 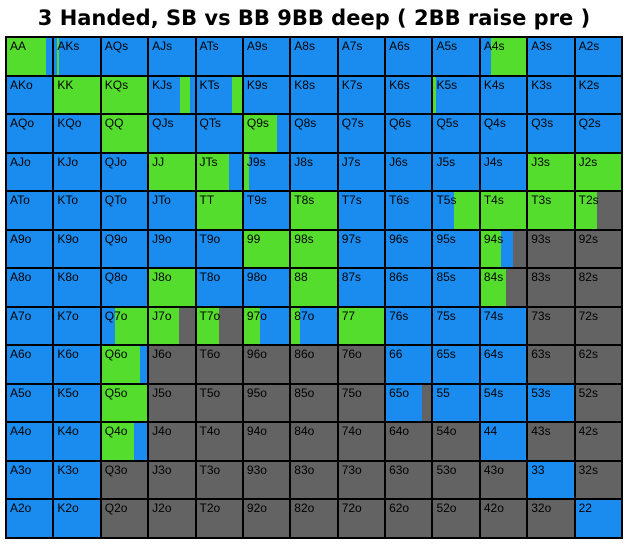 What do you see at coordinates (256, 200) in the screenshot?
I see `hand-label: T9s` at bounding box center [256, 200].